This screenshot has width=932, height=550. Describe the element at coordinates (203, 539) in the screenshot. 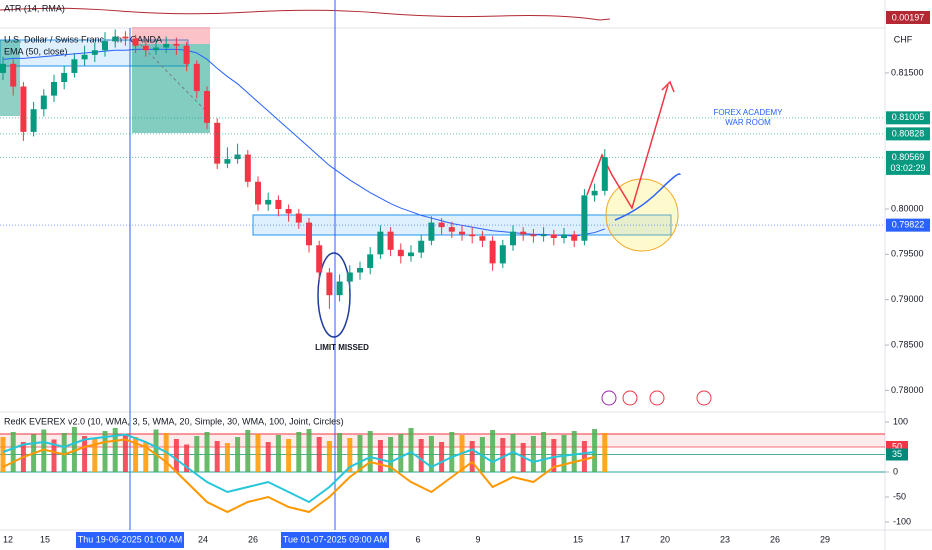

I see `x-tick-label: 24` at that location.